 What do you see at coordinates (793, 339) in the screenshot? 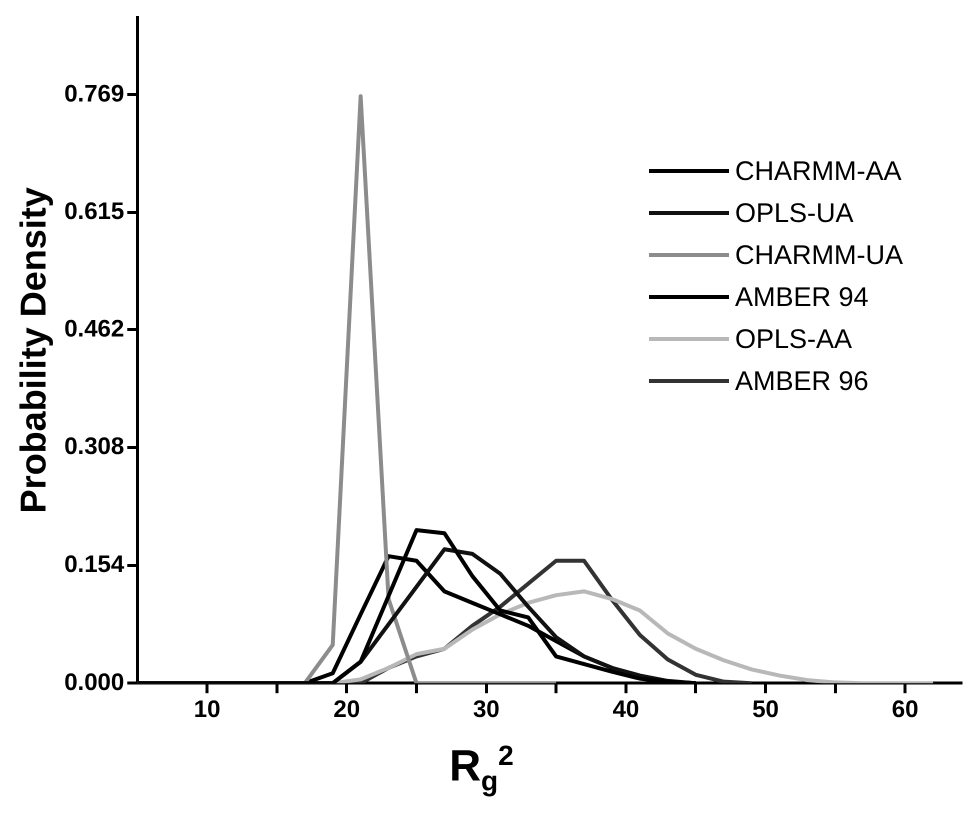
I see `legend-label: OPLS-AA` at bounding box center [793, 339].